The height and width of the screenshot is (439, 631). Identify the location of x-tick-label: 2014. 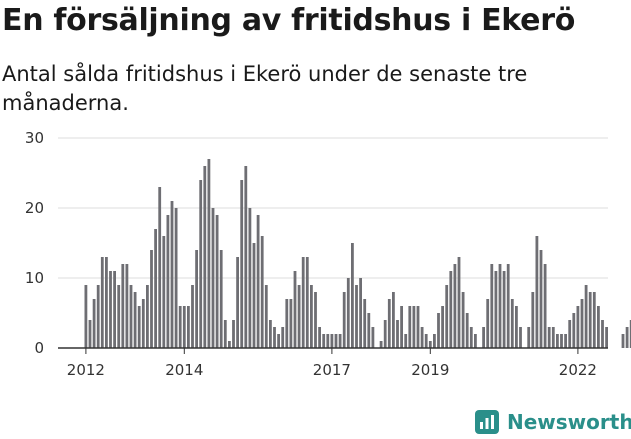
(184, 370).